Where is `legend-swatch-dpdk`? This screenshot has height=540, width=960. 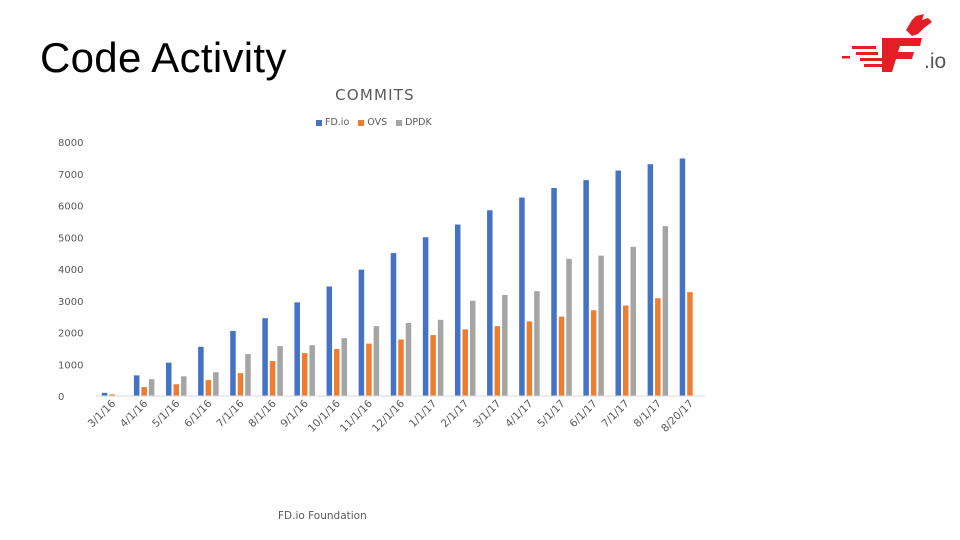 legend-swatch-dpdk is located at coordinates (399, 122).